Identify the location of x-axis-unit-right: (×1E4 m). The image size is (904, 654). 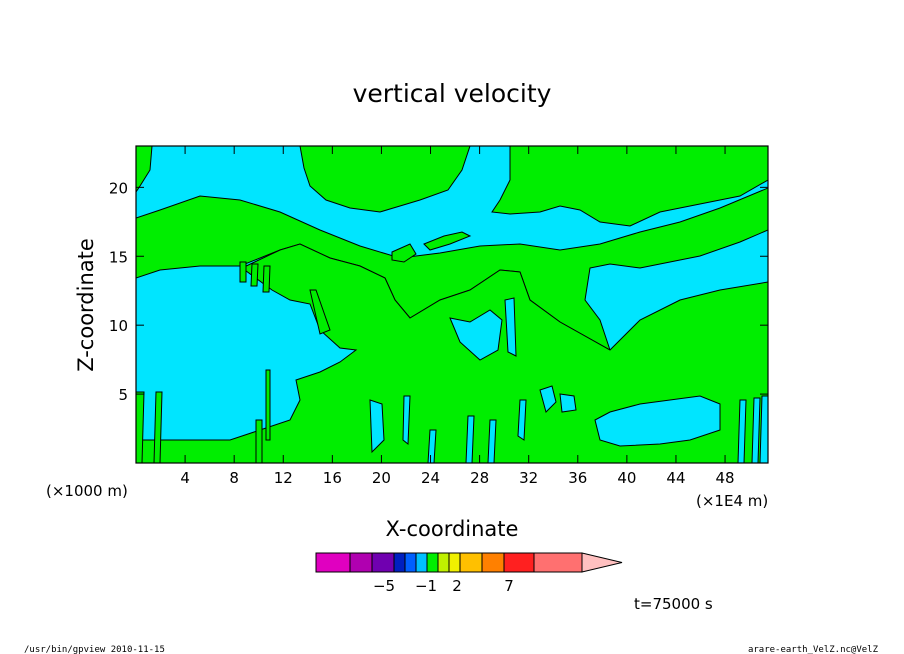
(732, 501).